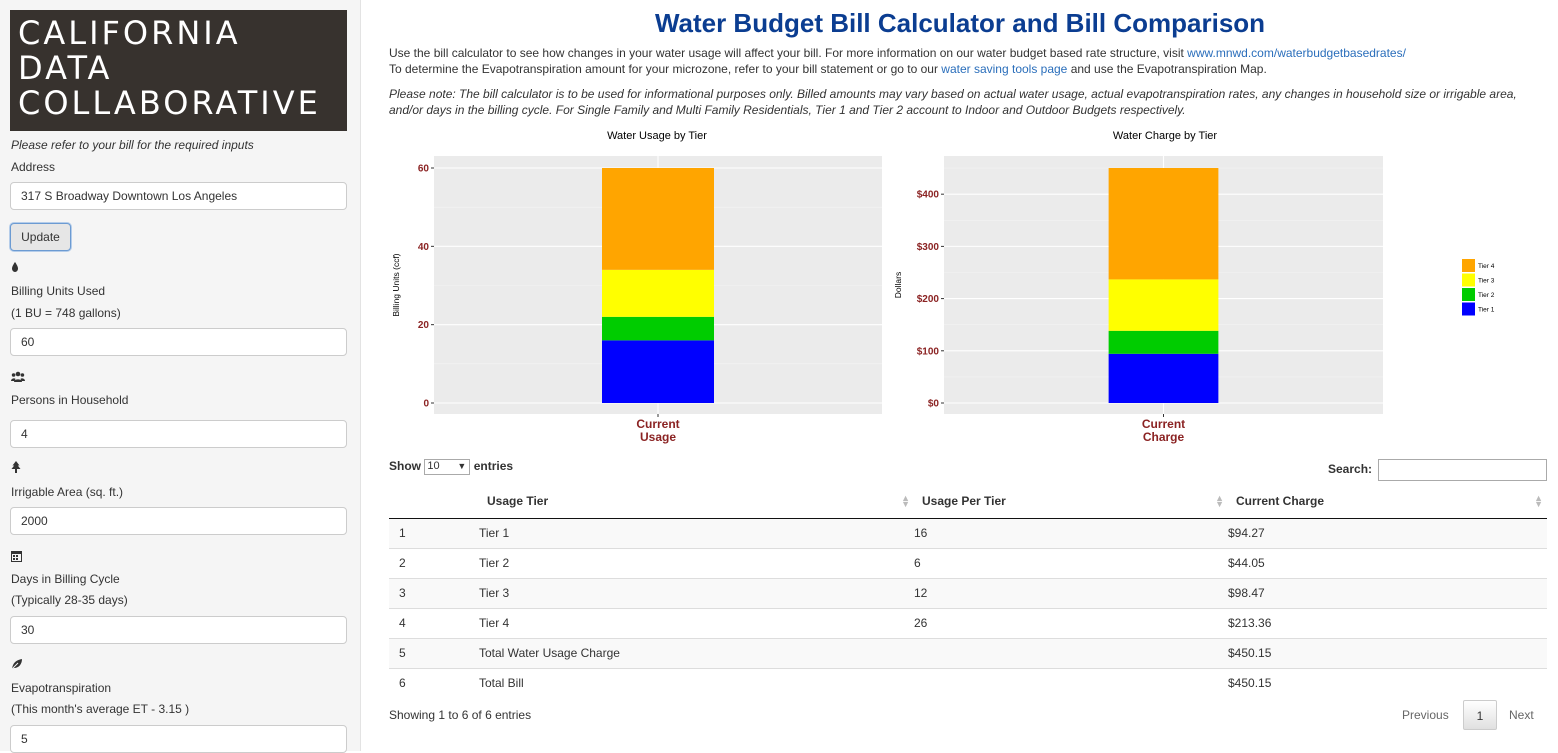  Describe the element at coordinates (1462, 470) in the screenshot. I see `table-search-input` at that location.